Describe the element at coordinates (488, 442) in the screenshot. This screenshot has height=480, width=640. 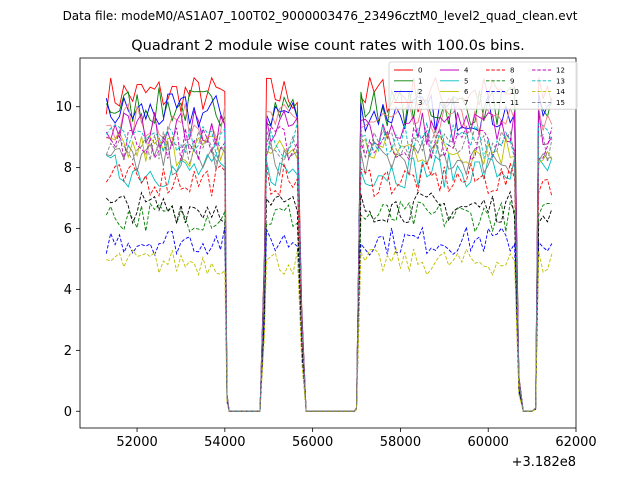
I see `x-tick-label: 60000` at that location.